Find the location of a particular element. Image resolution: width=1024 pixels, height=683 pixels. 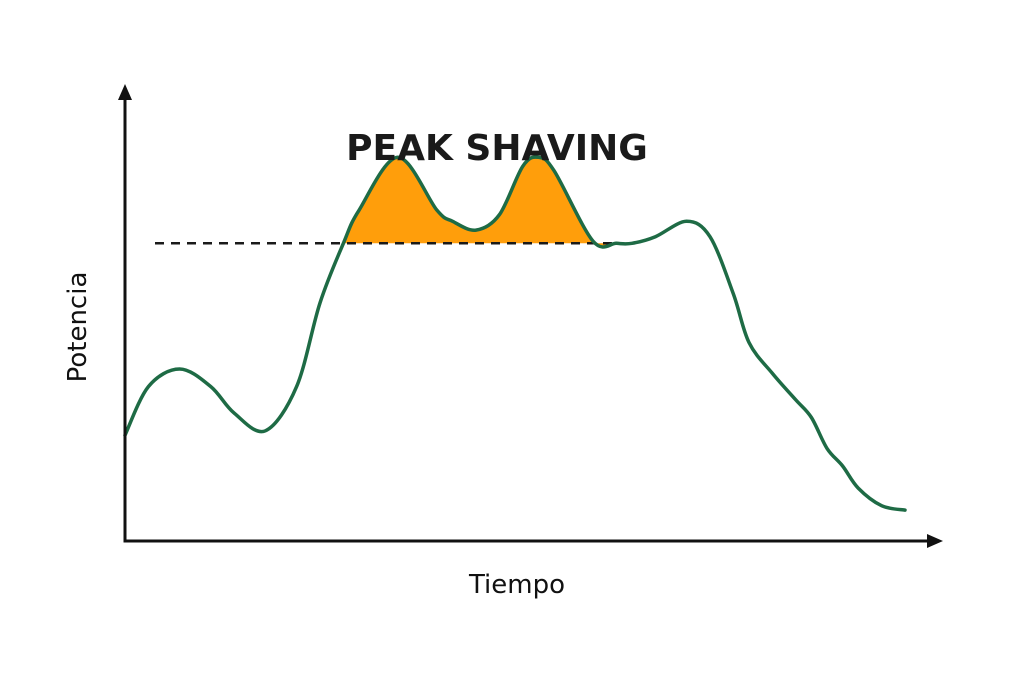

y-axis-label: Potencia is located at coordinates (78, 327).